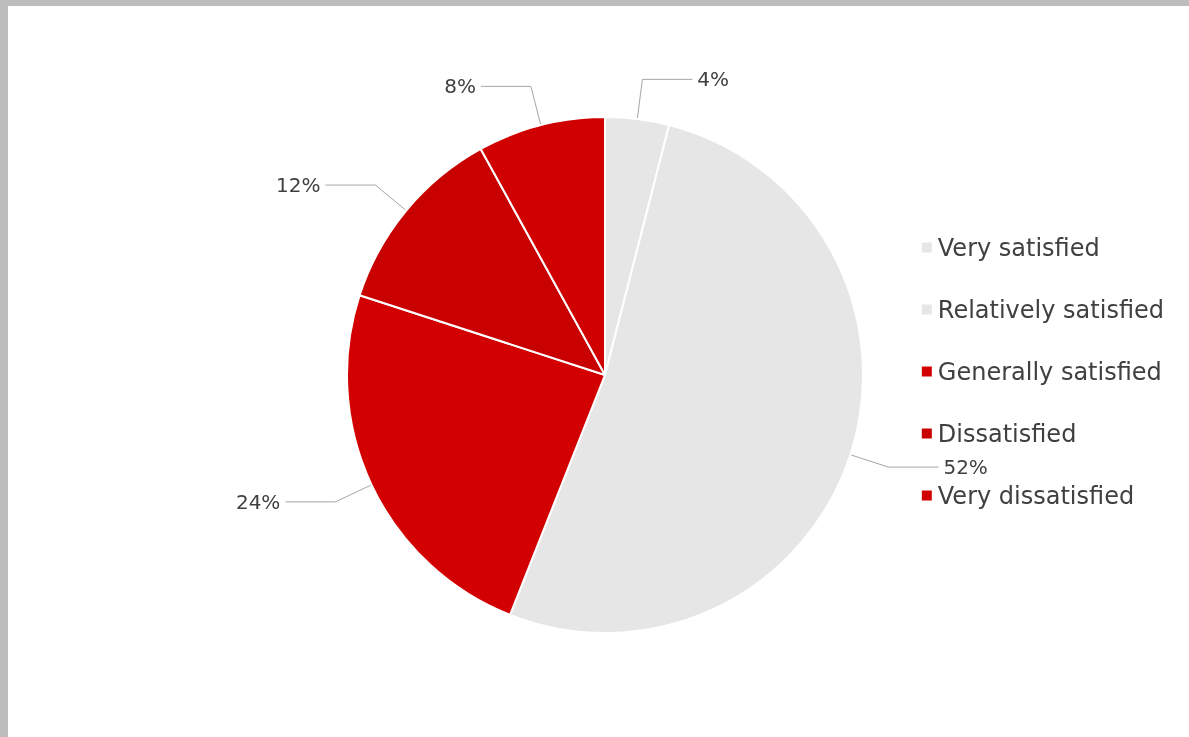 This screenshot has height=737, width=1189. I want to click on data-label: 8%, so click(460, 86).